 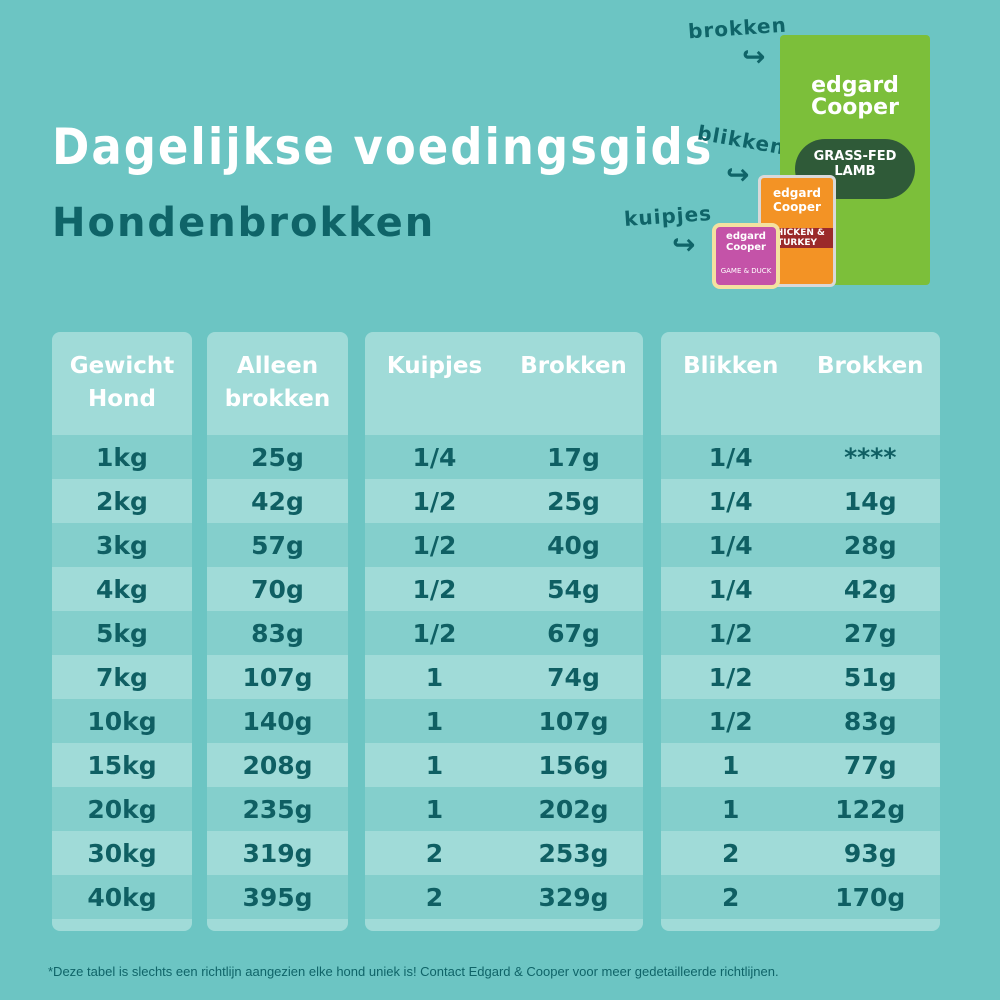 What do you see at coordinates (504, 457) in the screenshot?
I see `table-row: 1/4 17g` at bounding box center [504, 457].